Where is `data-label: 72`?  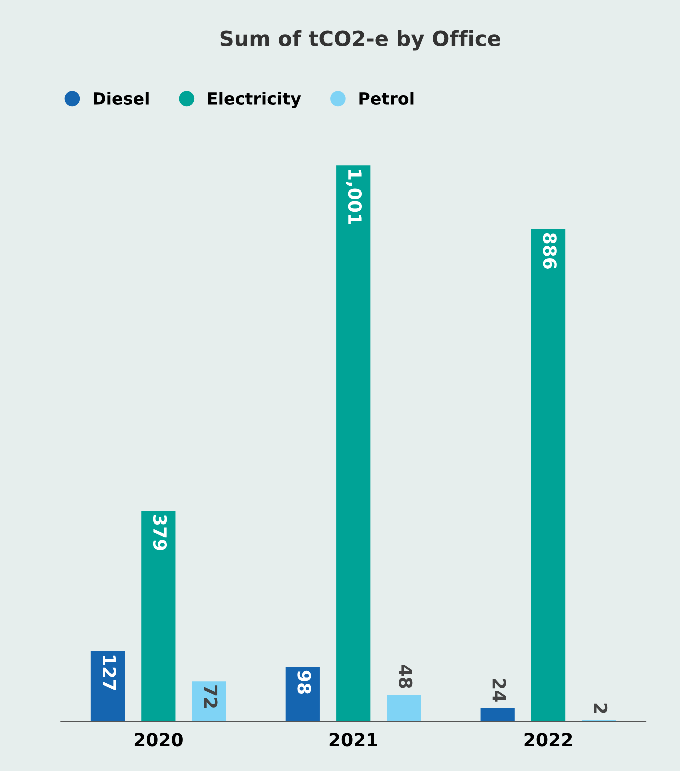
data-label: 72 is located at coordinates (211, 697).